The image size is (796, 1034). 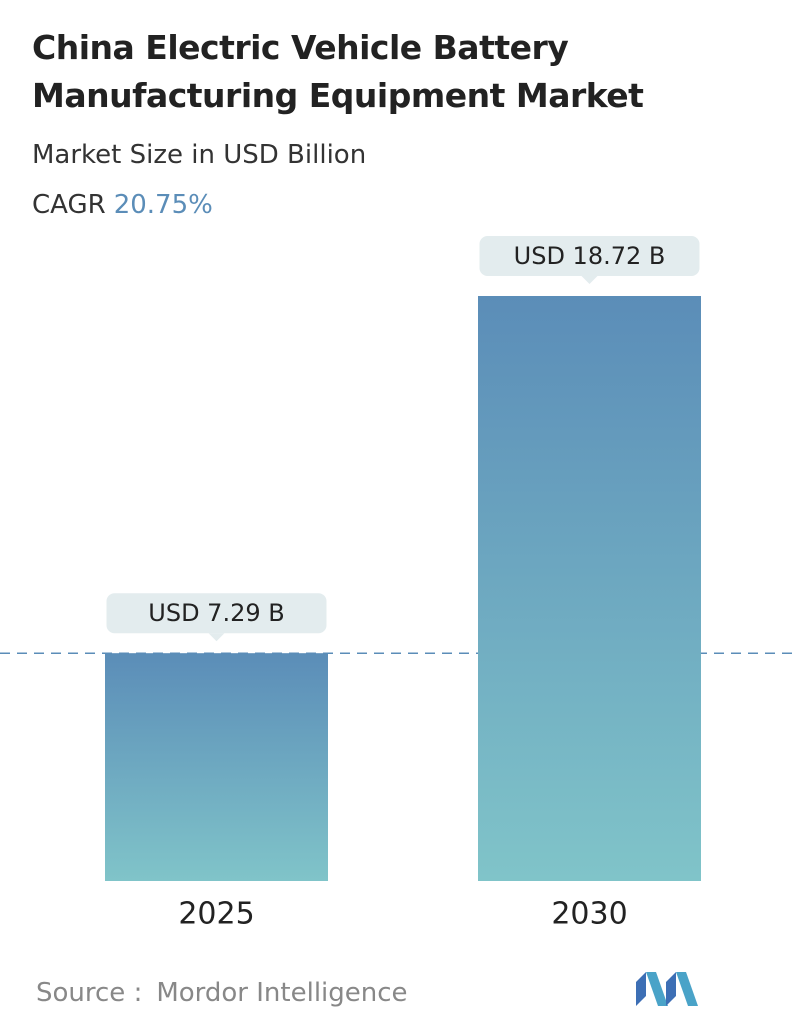 I want to click on value-label: USD 18.72 B, so click(x=590, y=256).